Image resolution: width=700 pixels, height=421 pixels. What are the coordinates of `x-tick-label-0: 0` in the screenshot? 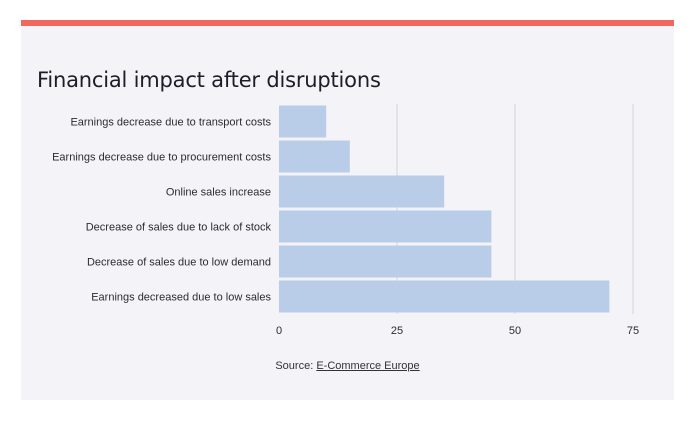 It's located at (279, 331).